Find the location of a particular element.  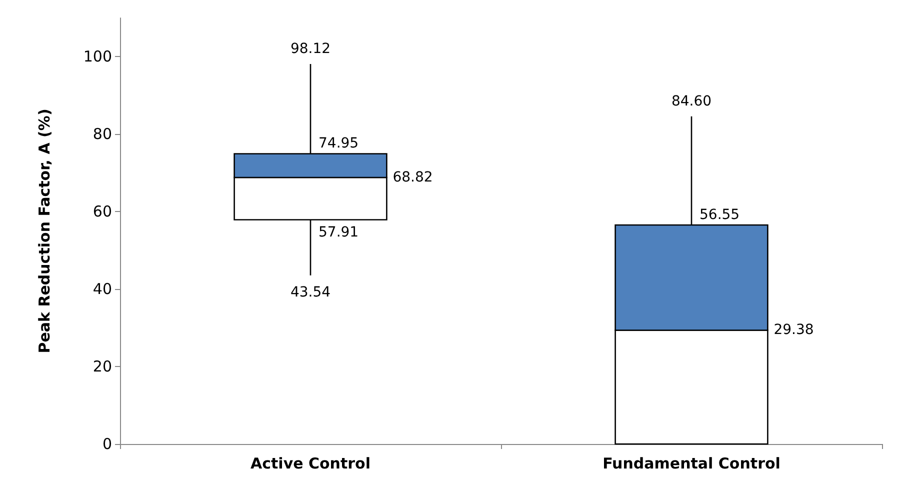

x-tick-label: Active Control is located at coordinates (310, 463).